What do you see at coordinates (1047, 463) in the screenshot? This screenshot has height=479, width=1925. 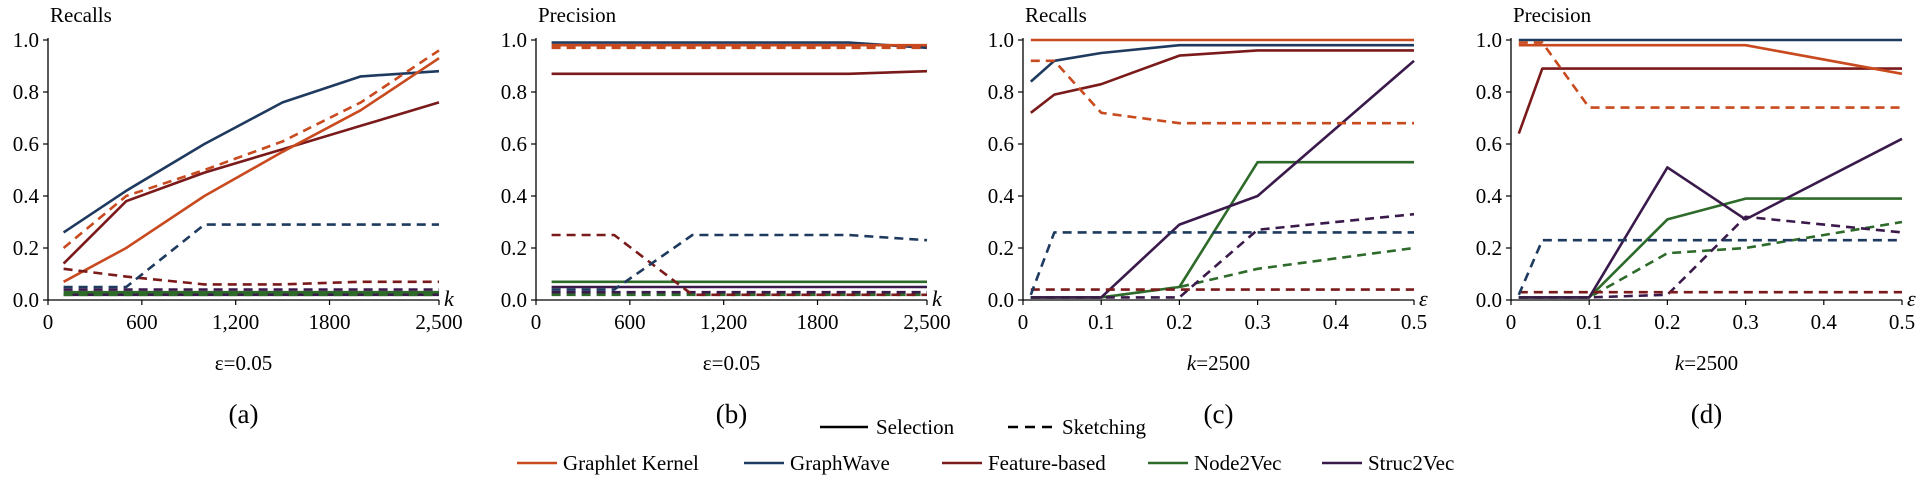 I see `legend-label: Feature-based` at bounding box center [1047, 463].